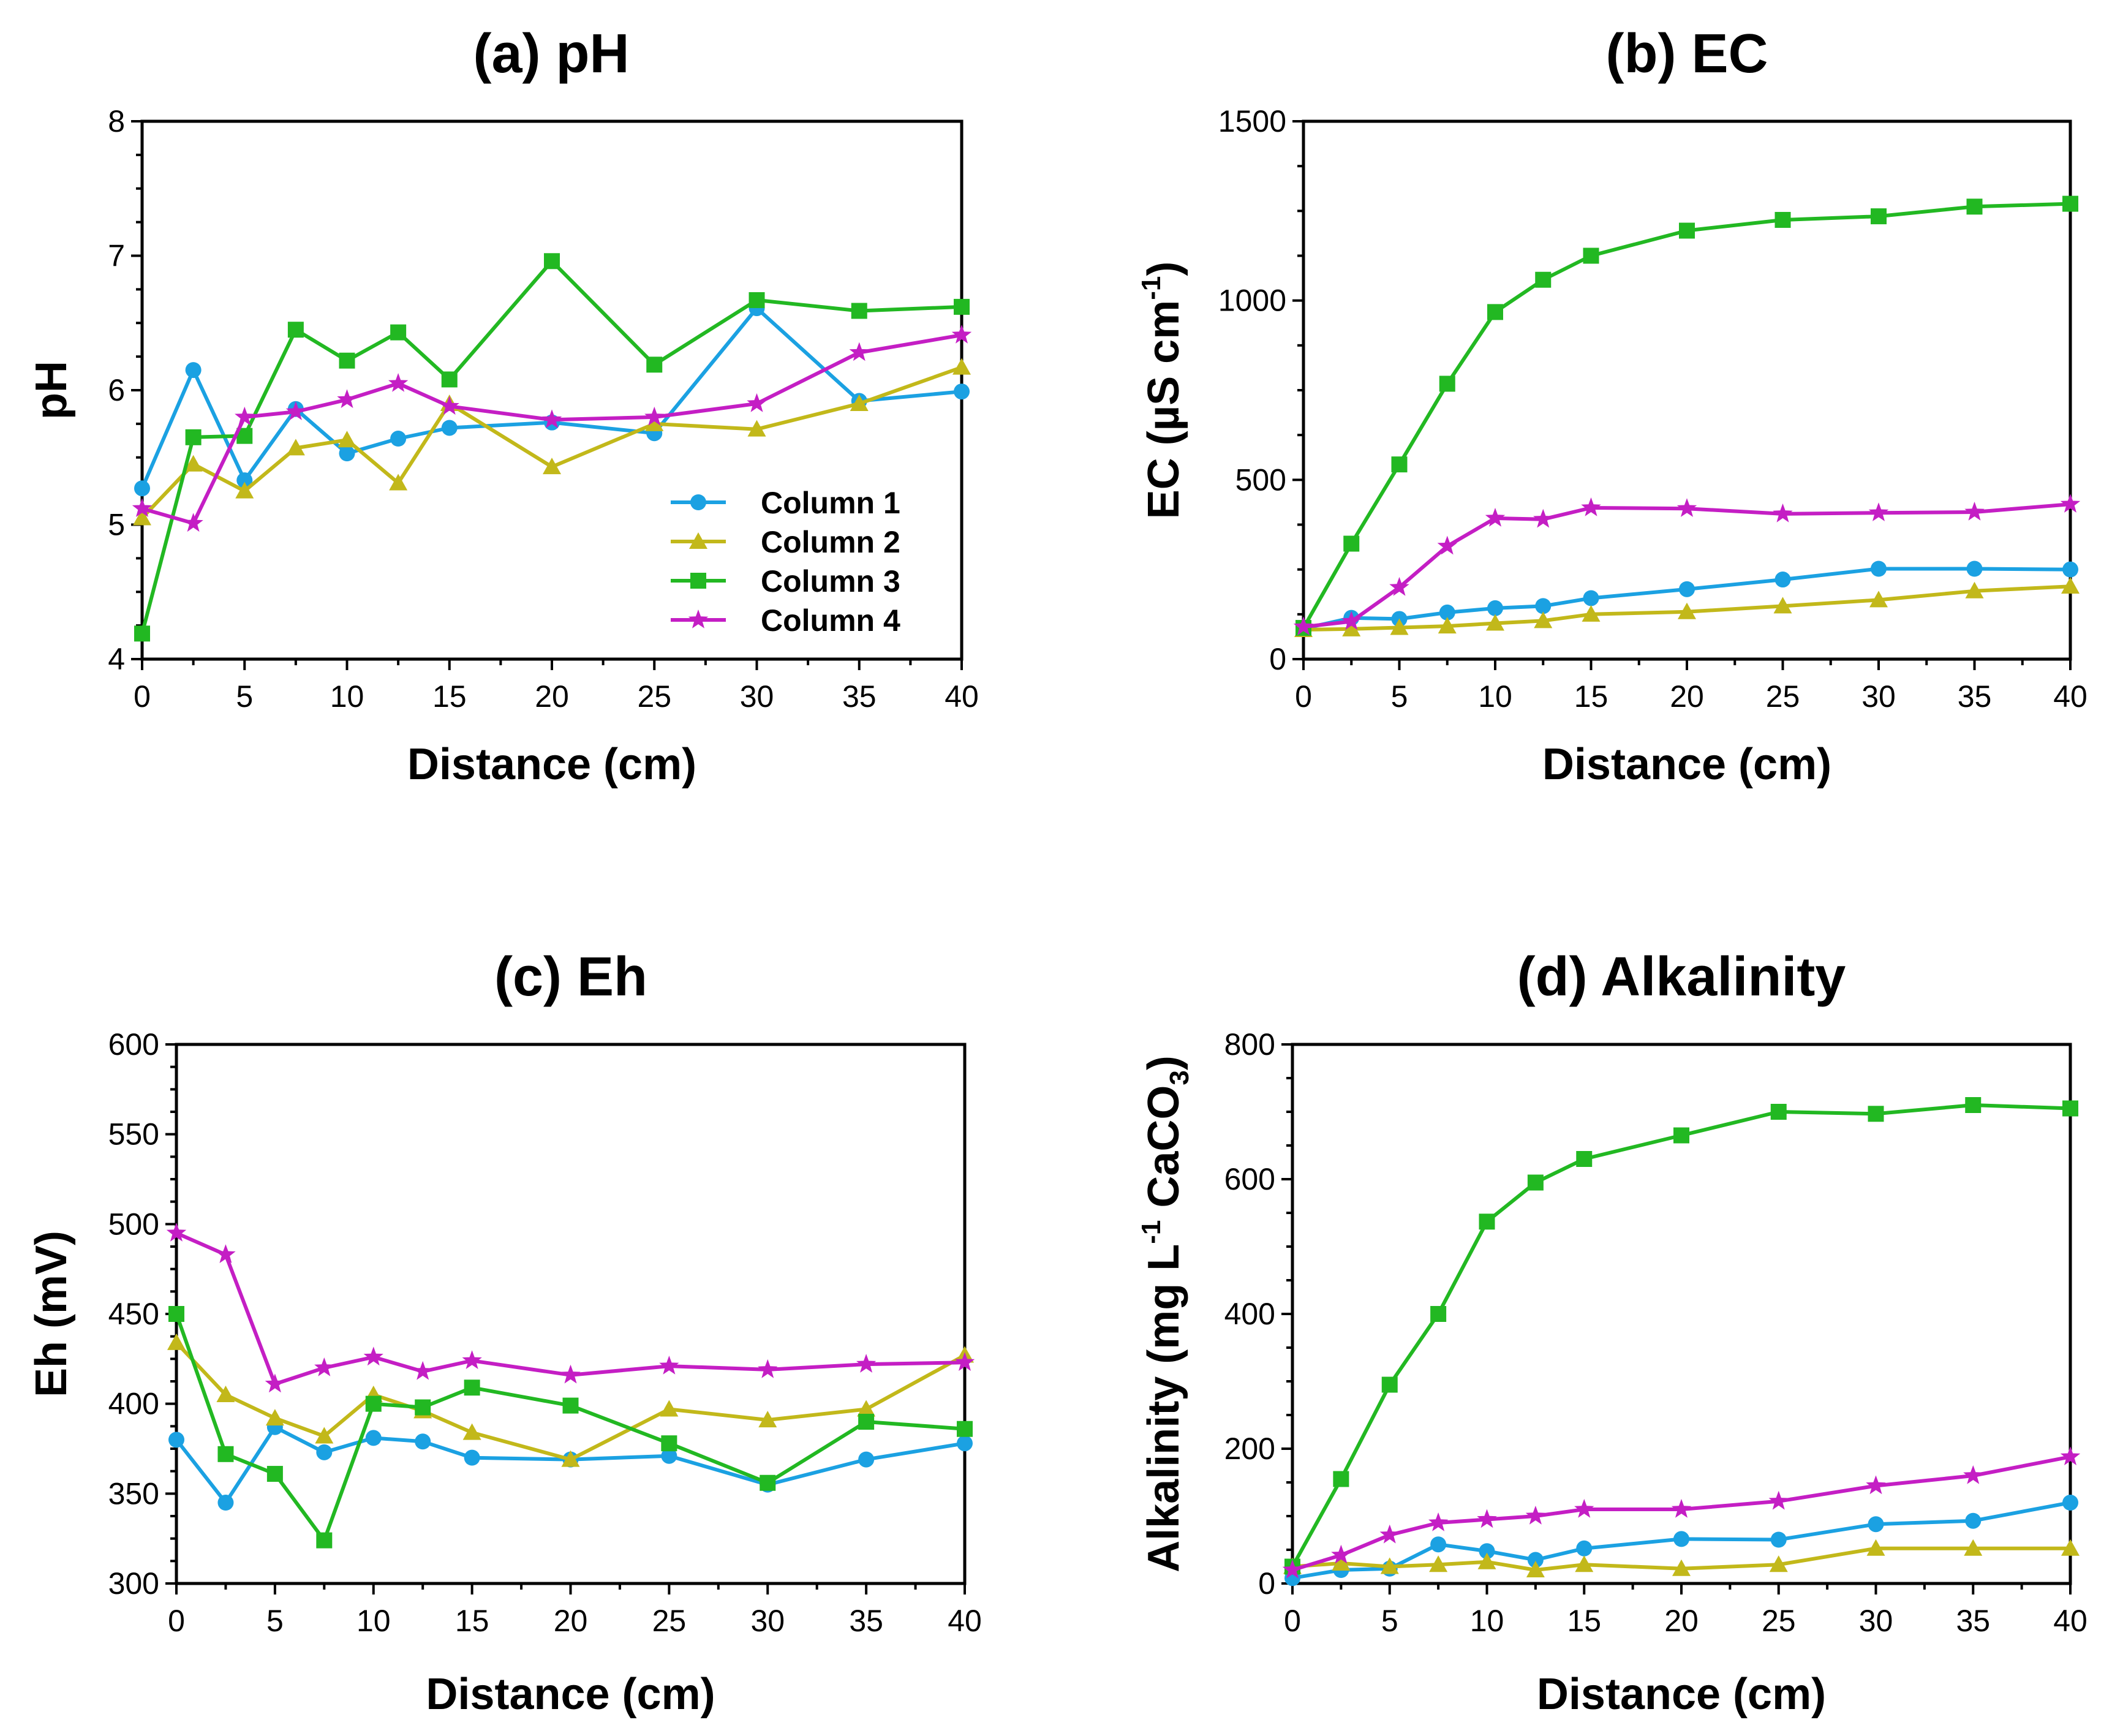  What do you see at coordinates (1249, 1044) in the screenshot?
I see `y-tick-label: 800` at bounding box center [1249, 1044].